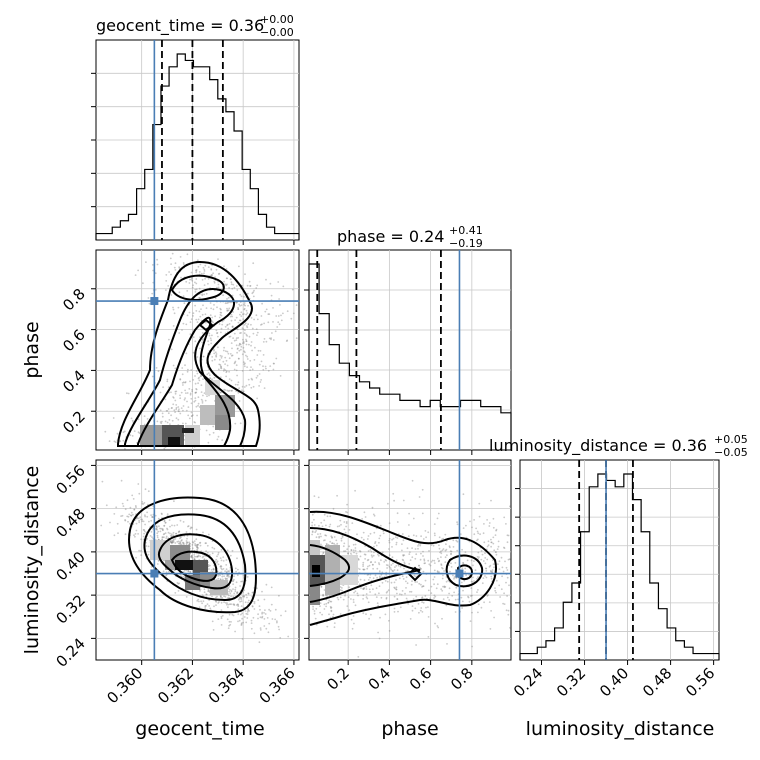 The width and height of the screenshot is (760, 760). Describe the element at coordinates (197, 560) in the screenshot. I see `panel-ld-vs-gt` at that location.